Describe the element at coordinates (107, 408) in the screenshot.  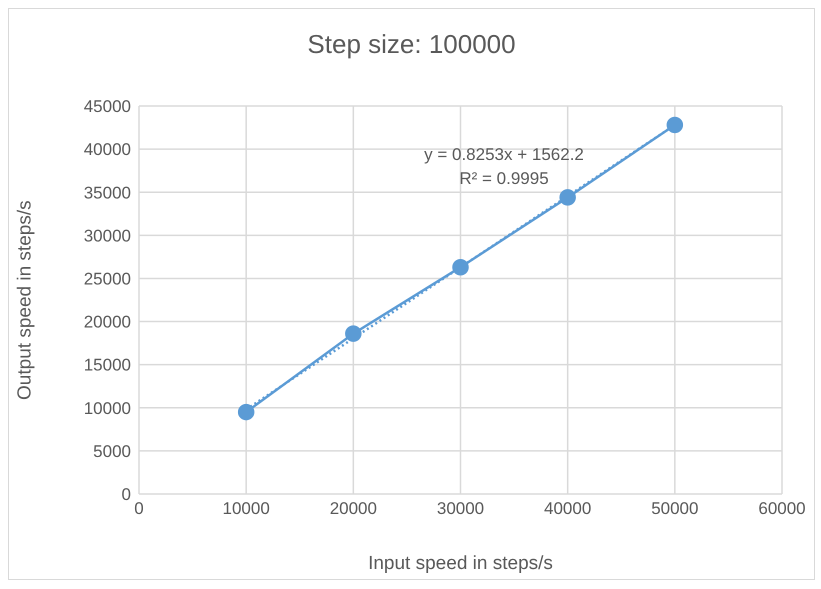
I see `y-tick-label: 10000` at that location.